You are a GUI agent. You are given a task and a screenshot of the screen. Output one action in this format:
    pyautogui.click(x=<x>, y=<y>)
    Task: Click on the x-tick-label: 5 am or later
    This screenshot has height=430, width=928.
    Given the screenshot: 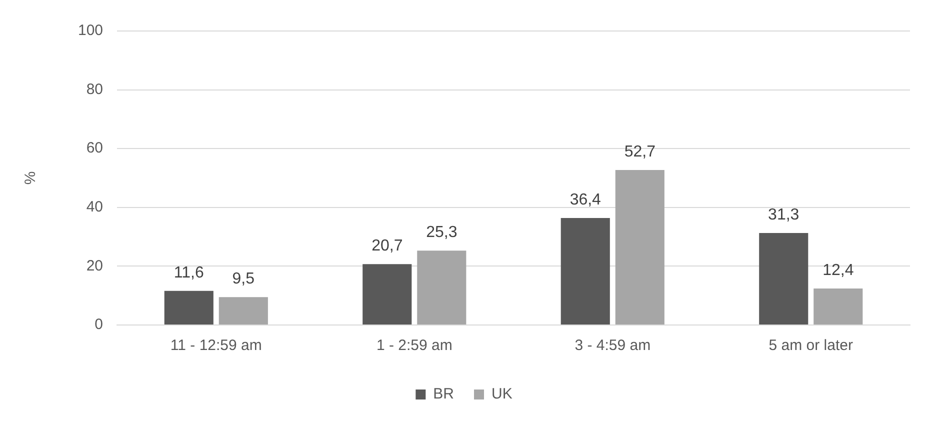 What is the action you would take?
    pyautogui.click(x=810, y=345)
    